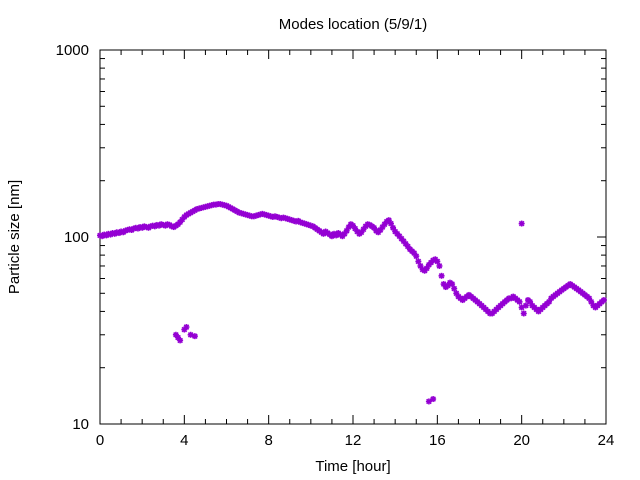  What do you see at coordinates (80, 424) in the screenshot?
I see `y-tick-label: 10` at bounding box center [80, 424].